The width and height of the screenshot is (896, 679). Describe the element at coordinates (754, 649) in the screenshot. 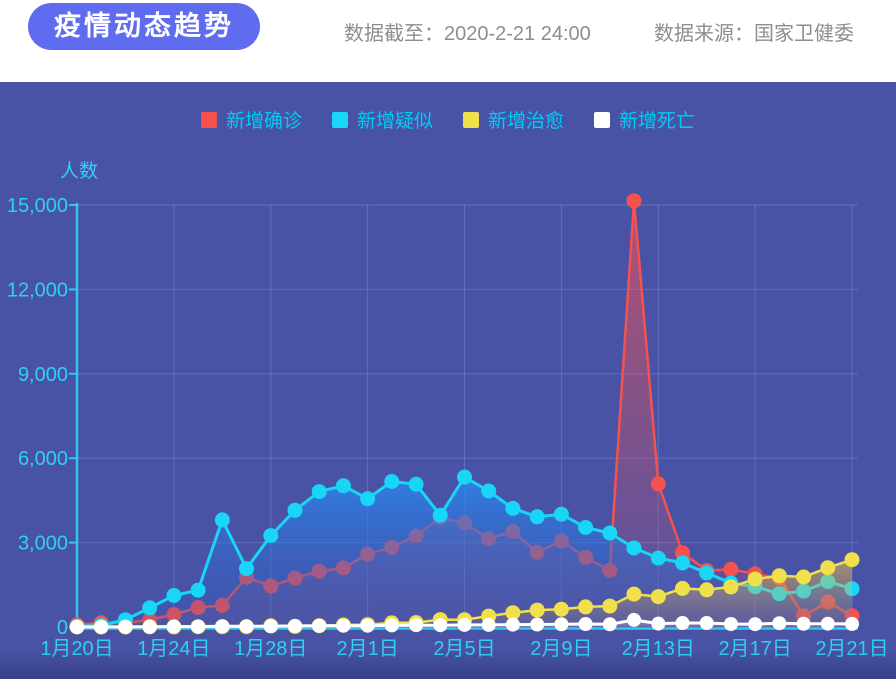

I see `x-tick-label: 2月17日` at that location.